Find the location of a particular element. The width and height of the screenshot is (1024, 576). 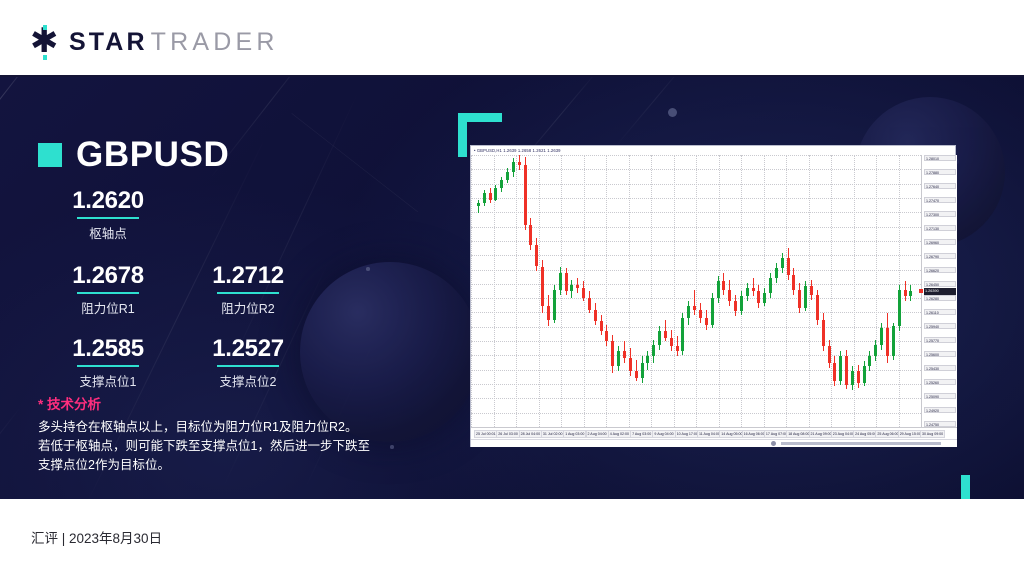

price-axis-tick: 1.25600 is located at coordinates (940, 354).